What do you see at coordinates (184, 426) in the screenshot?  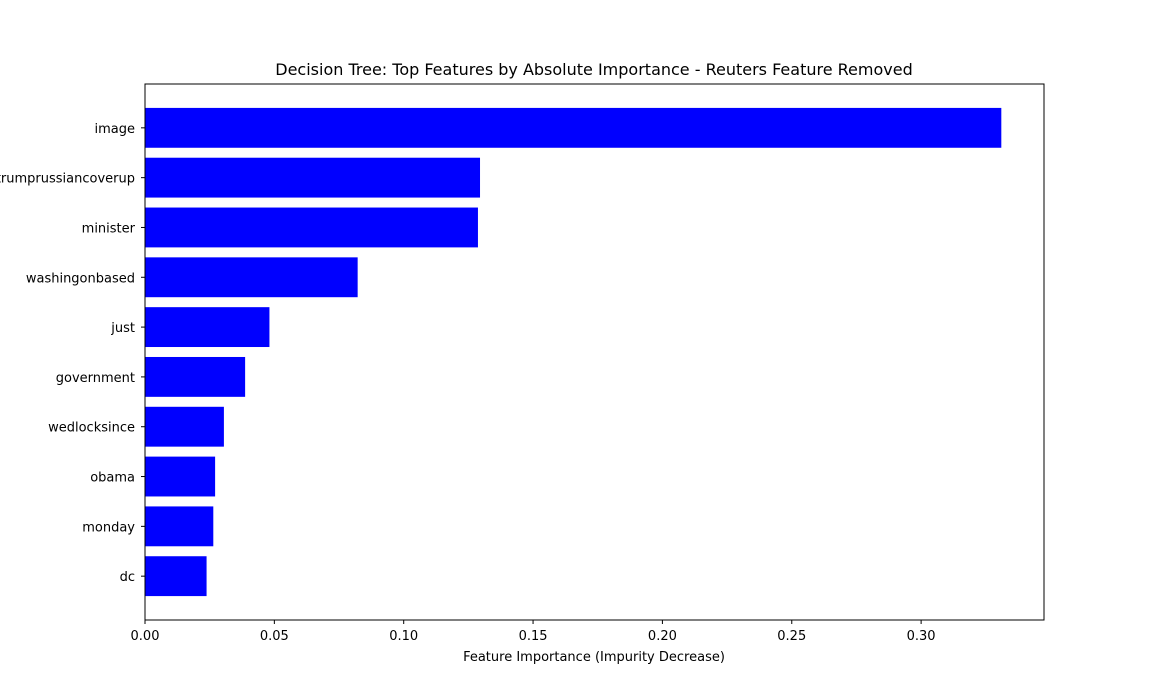 I see `bar-wedlocksince` at bounding box center [184, 426].